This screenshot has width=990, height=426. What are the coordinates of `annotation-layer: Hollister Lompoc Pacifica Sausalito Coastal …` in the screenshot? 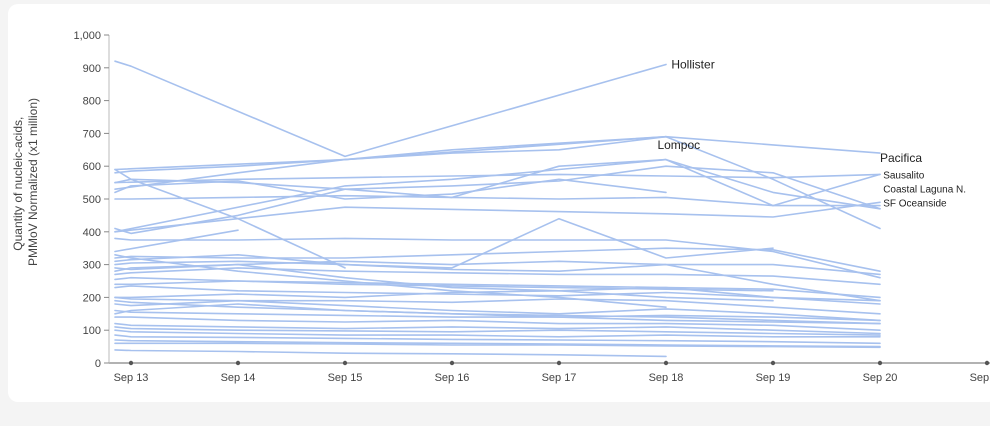 It's located at (811, 134).